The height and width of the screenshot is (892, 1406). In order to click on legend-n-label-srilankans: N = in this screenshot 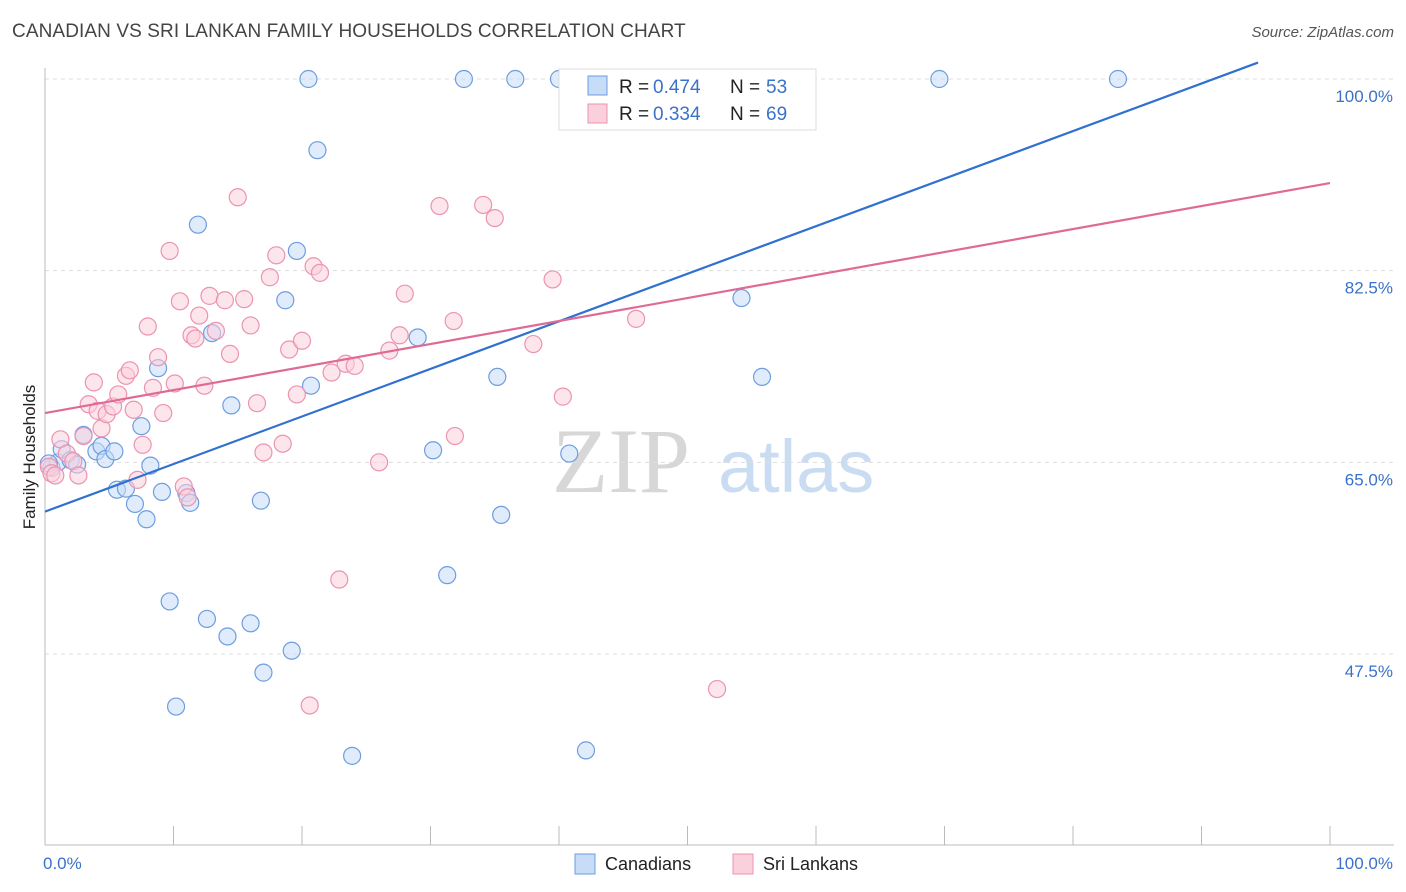, I will do `click(745, 114)`.